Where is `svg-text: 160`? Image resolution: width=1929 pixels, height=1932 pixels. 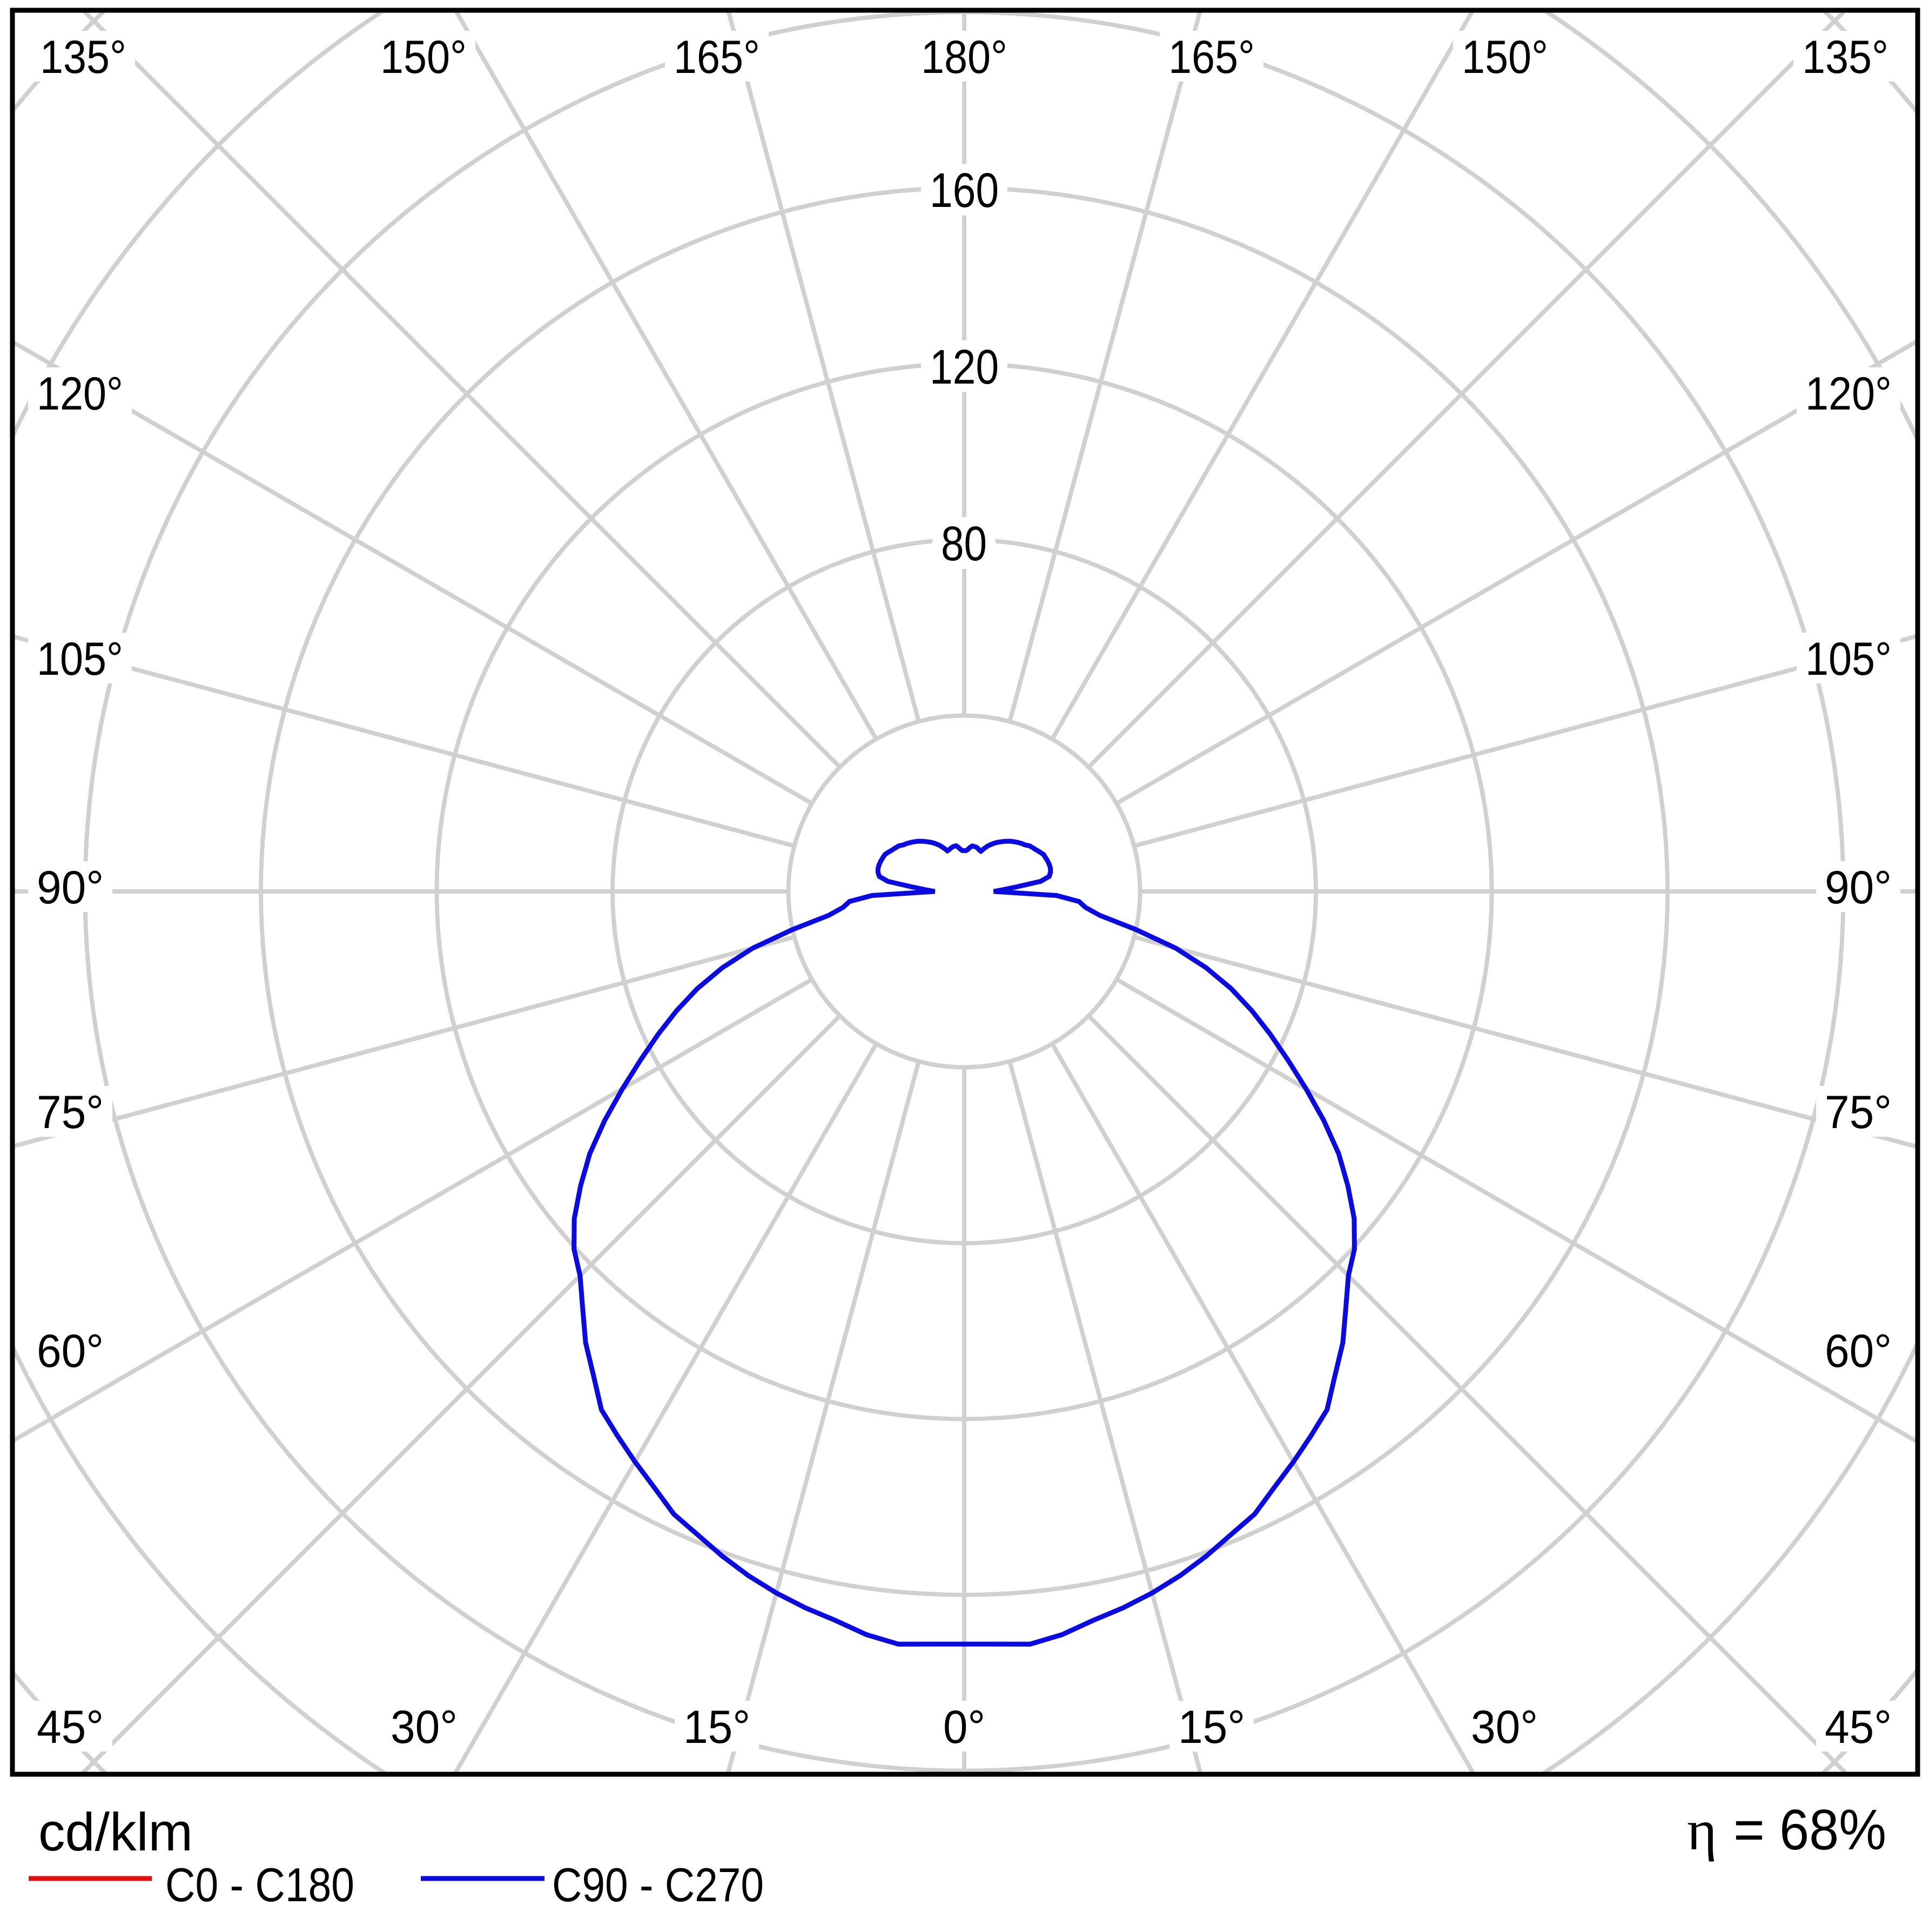 svg-text: 160 is located at coordinates (965, 191).